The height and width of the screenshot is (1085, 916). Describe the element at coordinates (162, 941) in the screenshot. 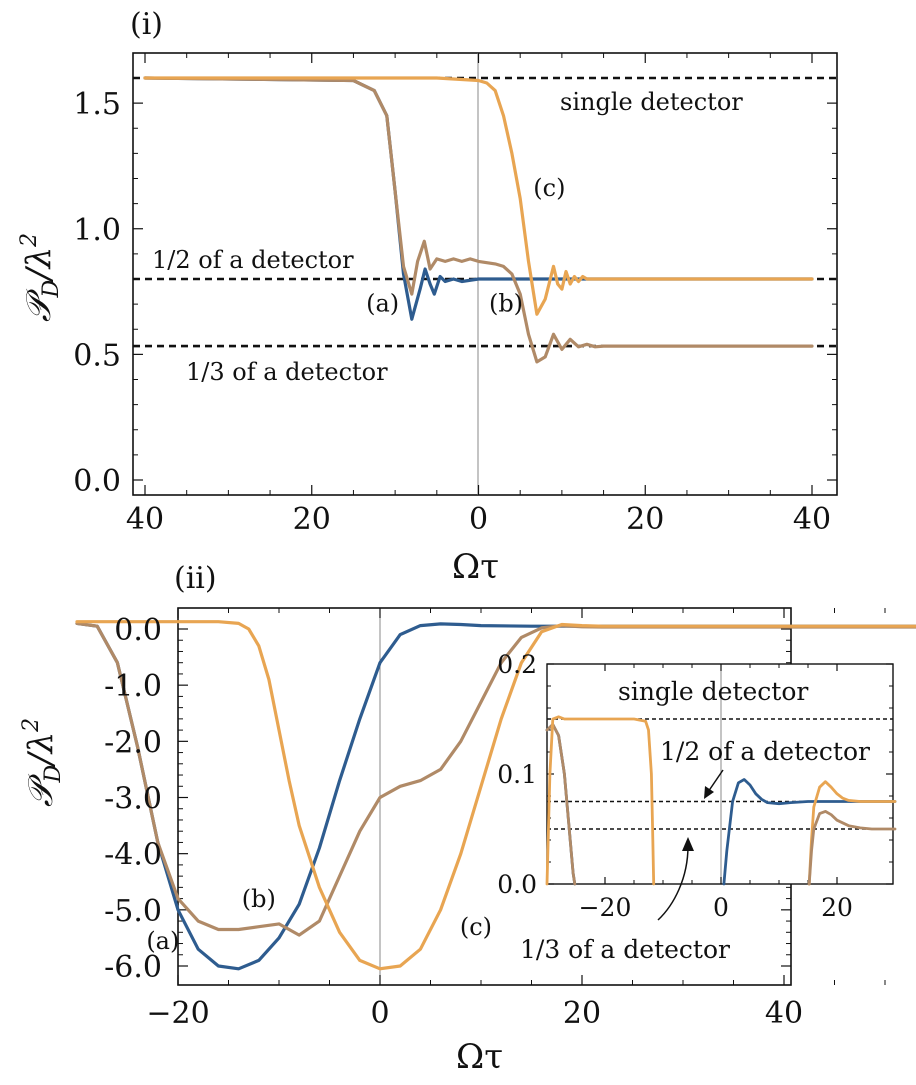

I see `panel-ii-curve-label: (a)` at that location.